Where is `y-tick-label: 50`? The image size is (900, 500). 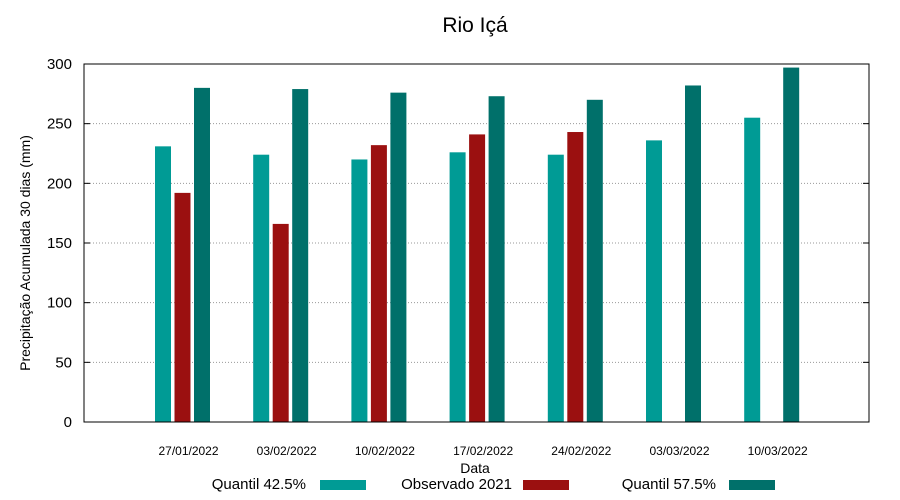
y-tick-label: 50 is located at coordinates (63, 362).